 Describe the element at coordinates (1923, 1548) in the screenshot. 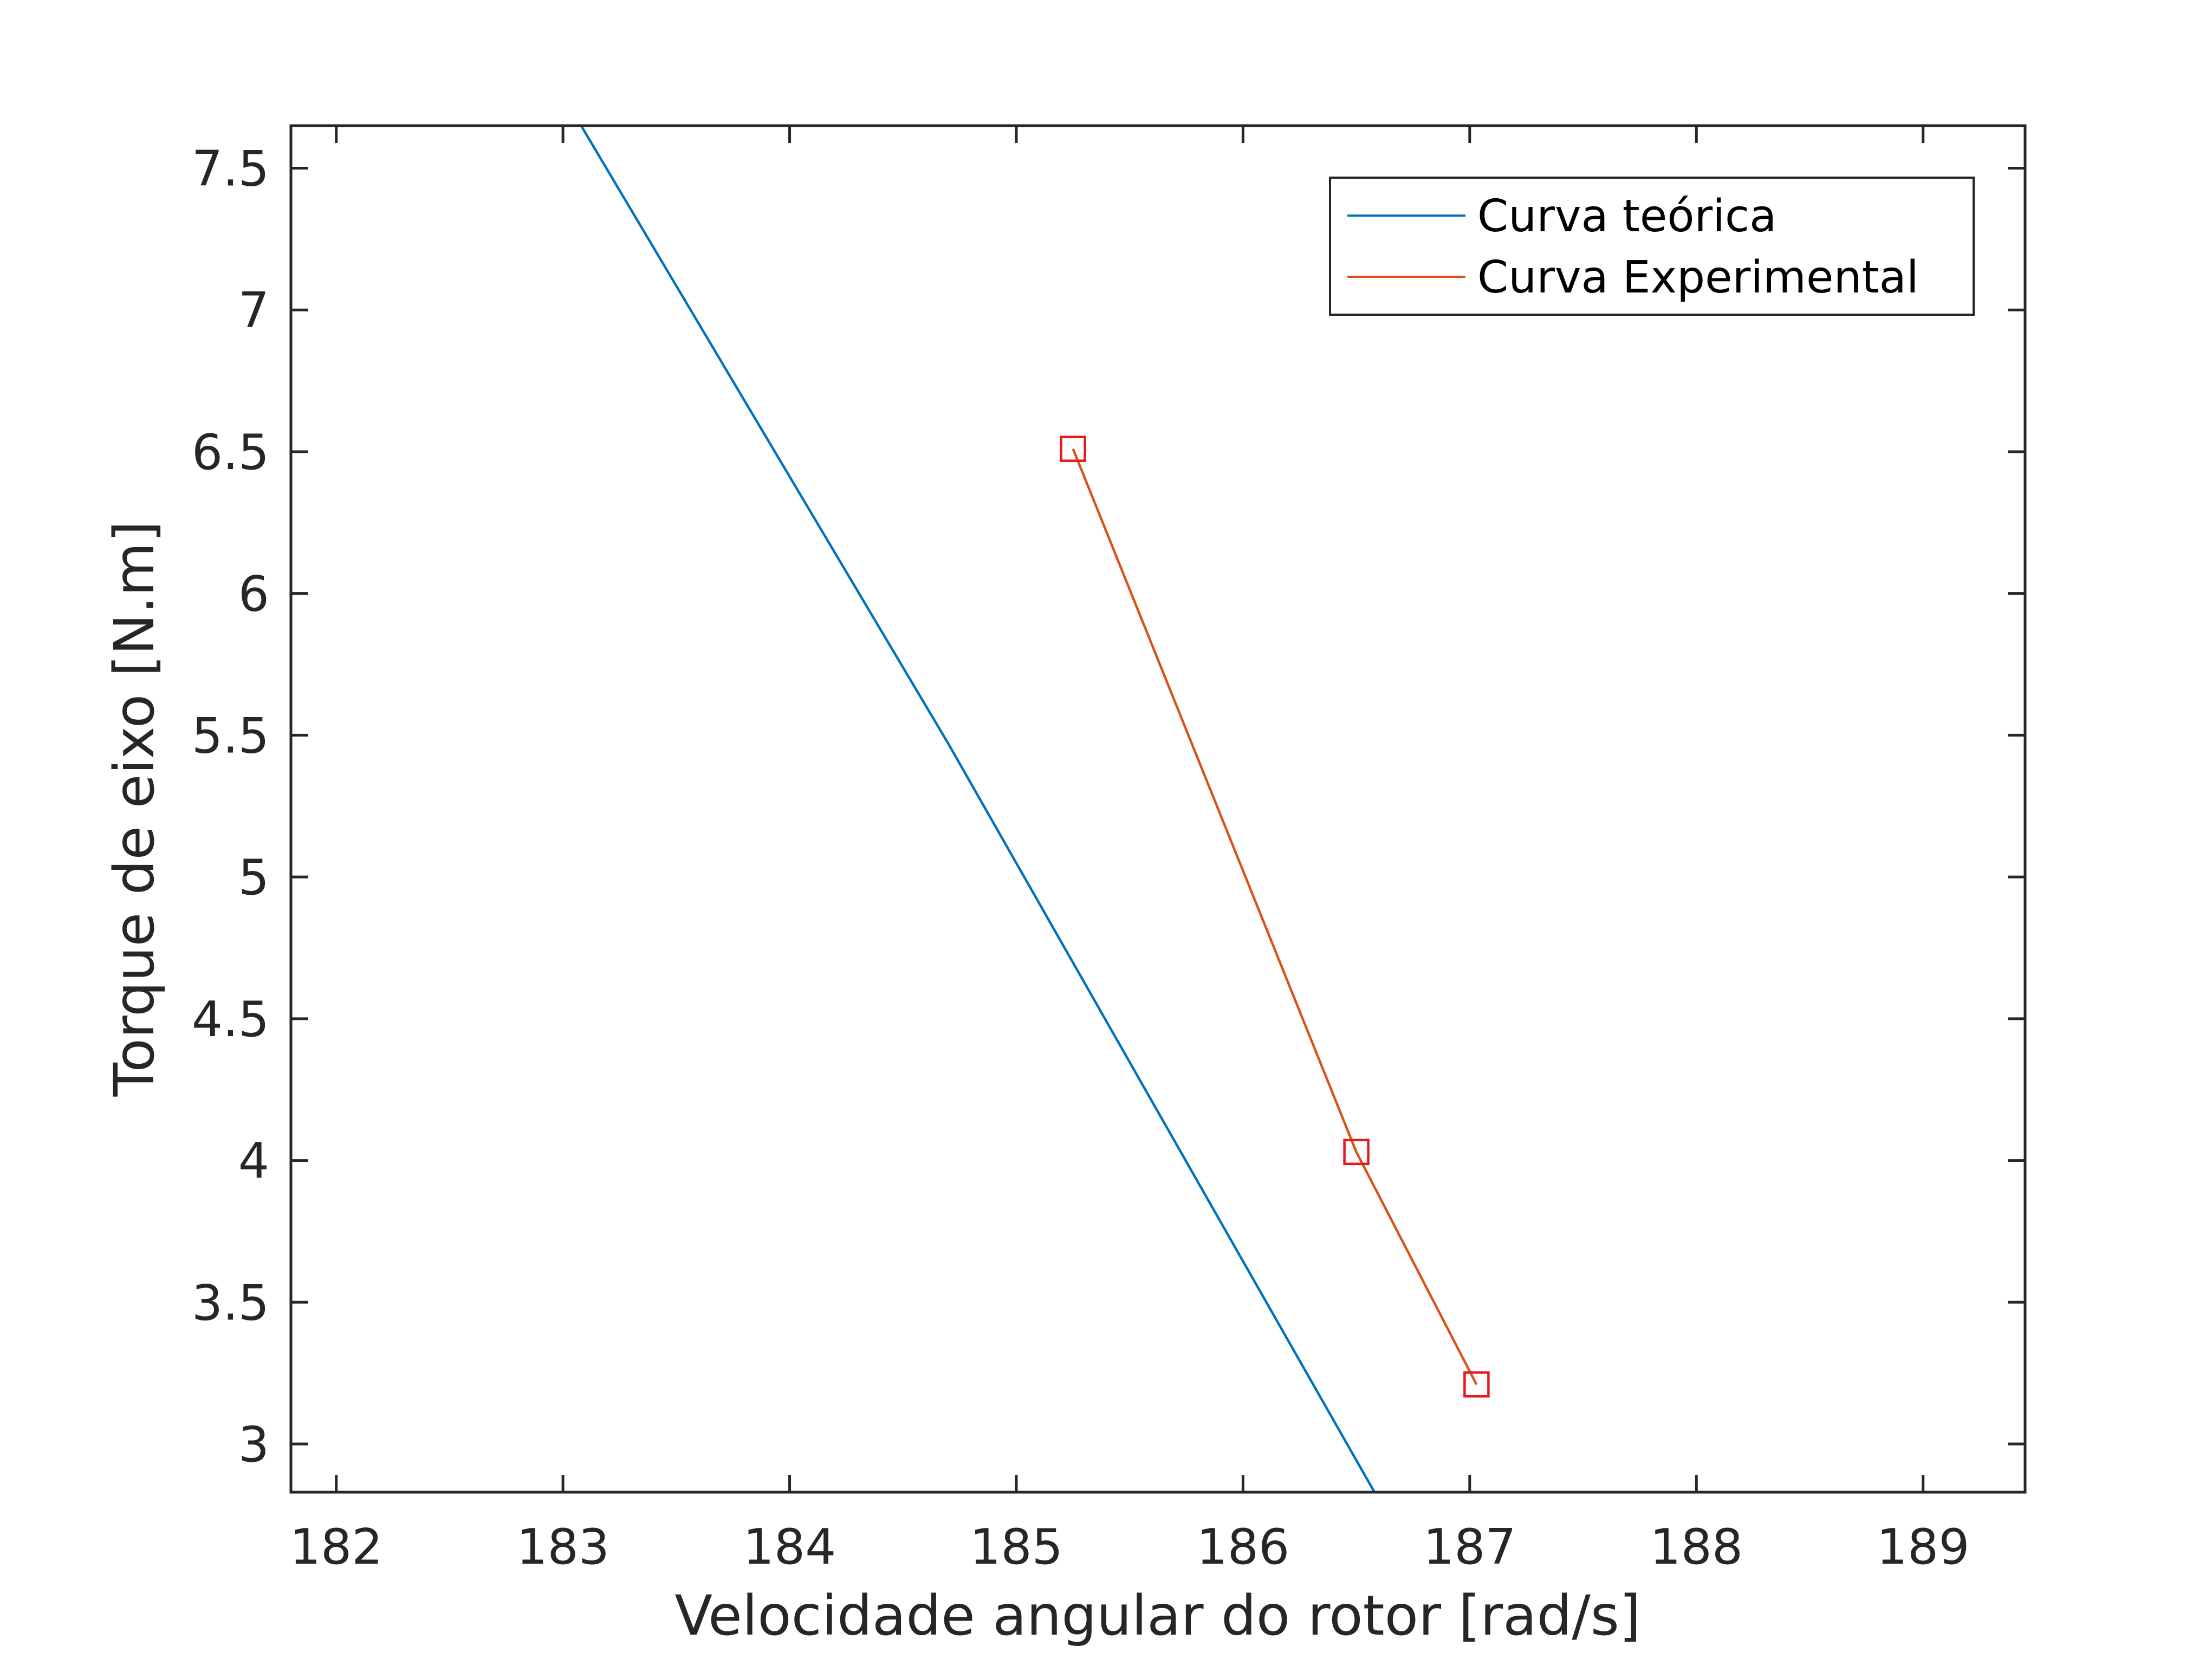

I see `x-tick-label: 189` at that location.